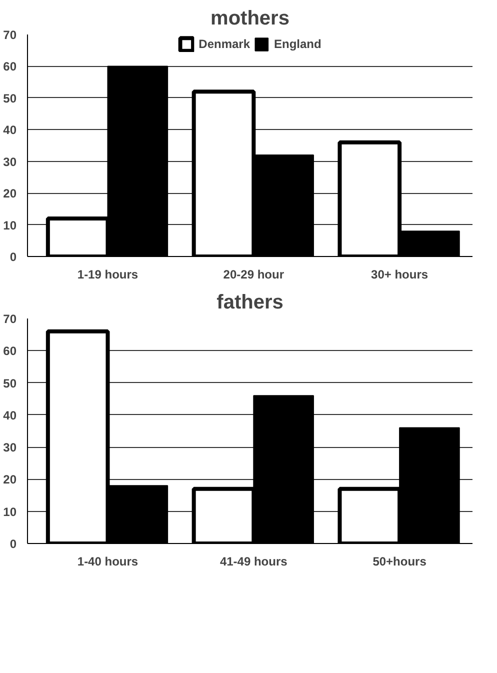  Describe the element at coordinates (253, 275) in the screenshot. I see `x-tick-label: 20-29 hour` at that location.